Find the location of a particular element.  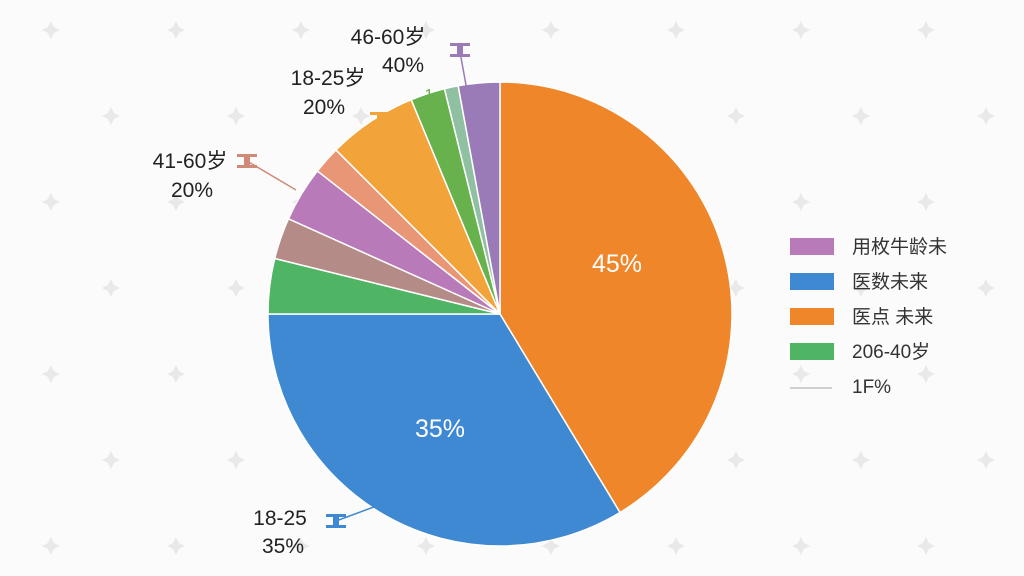

legend-label: 1F% is located at coordinates (871, 387).